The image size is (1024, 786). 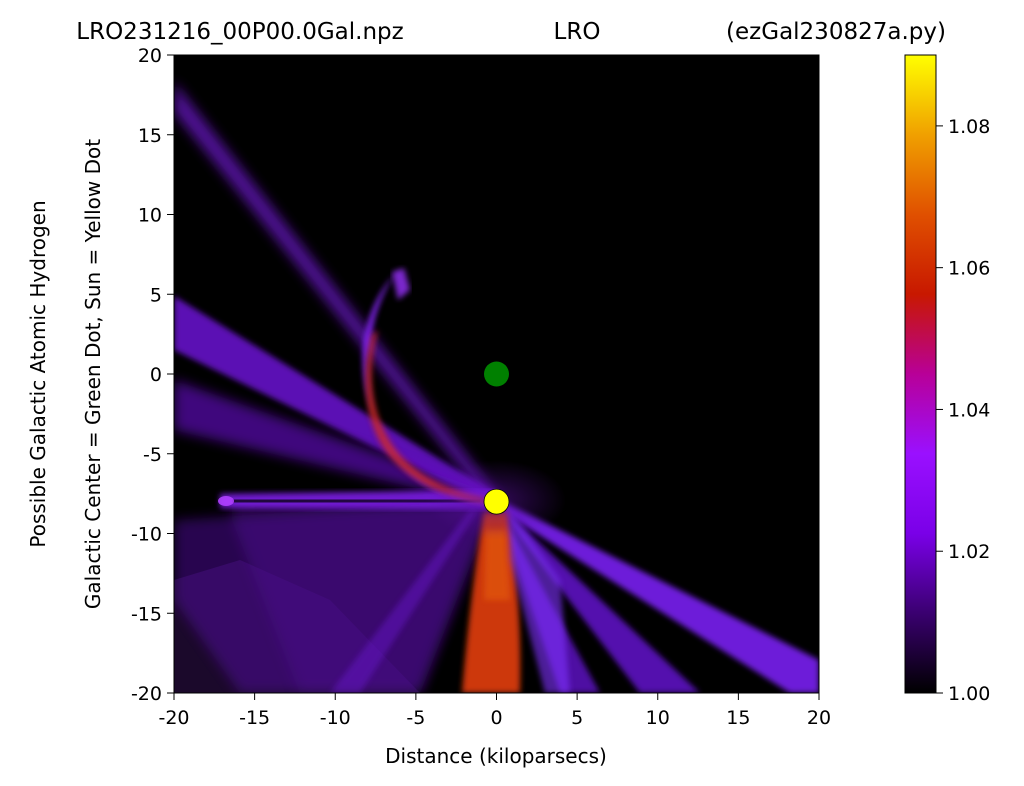 What do you see at coordinates (738, 718) in the screenshot?
I see `x-tick-label: 15` at bounding box center [738, 718].